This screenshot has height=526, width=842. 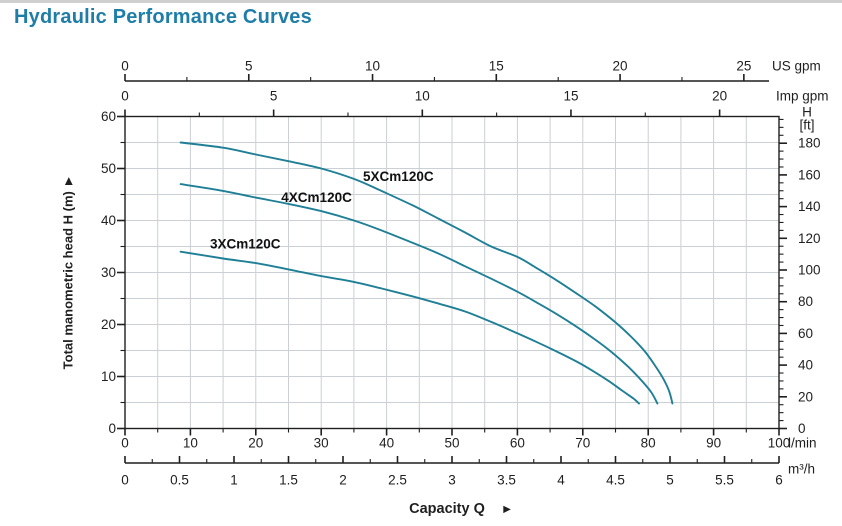 What do you see at coordinates (447, 509) in the screenshot?
I see `x-axis-title: Capacity Q` at bounding box center [447, 509].